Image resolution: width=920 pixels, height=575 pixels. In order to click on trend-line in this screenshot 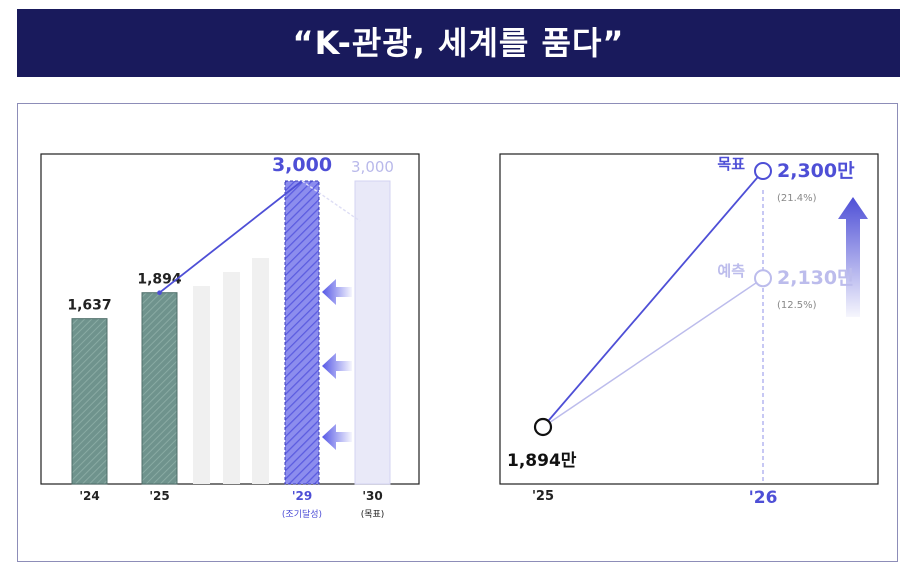, I will do `click(230, 237)`.